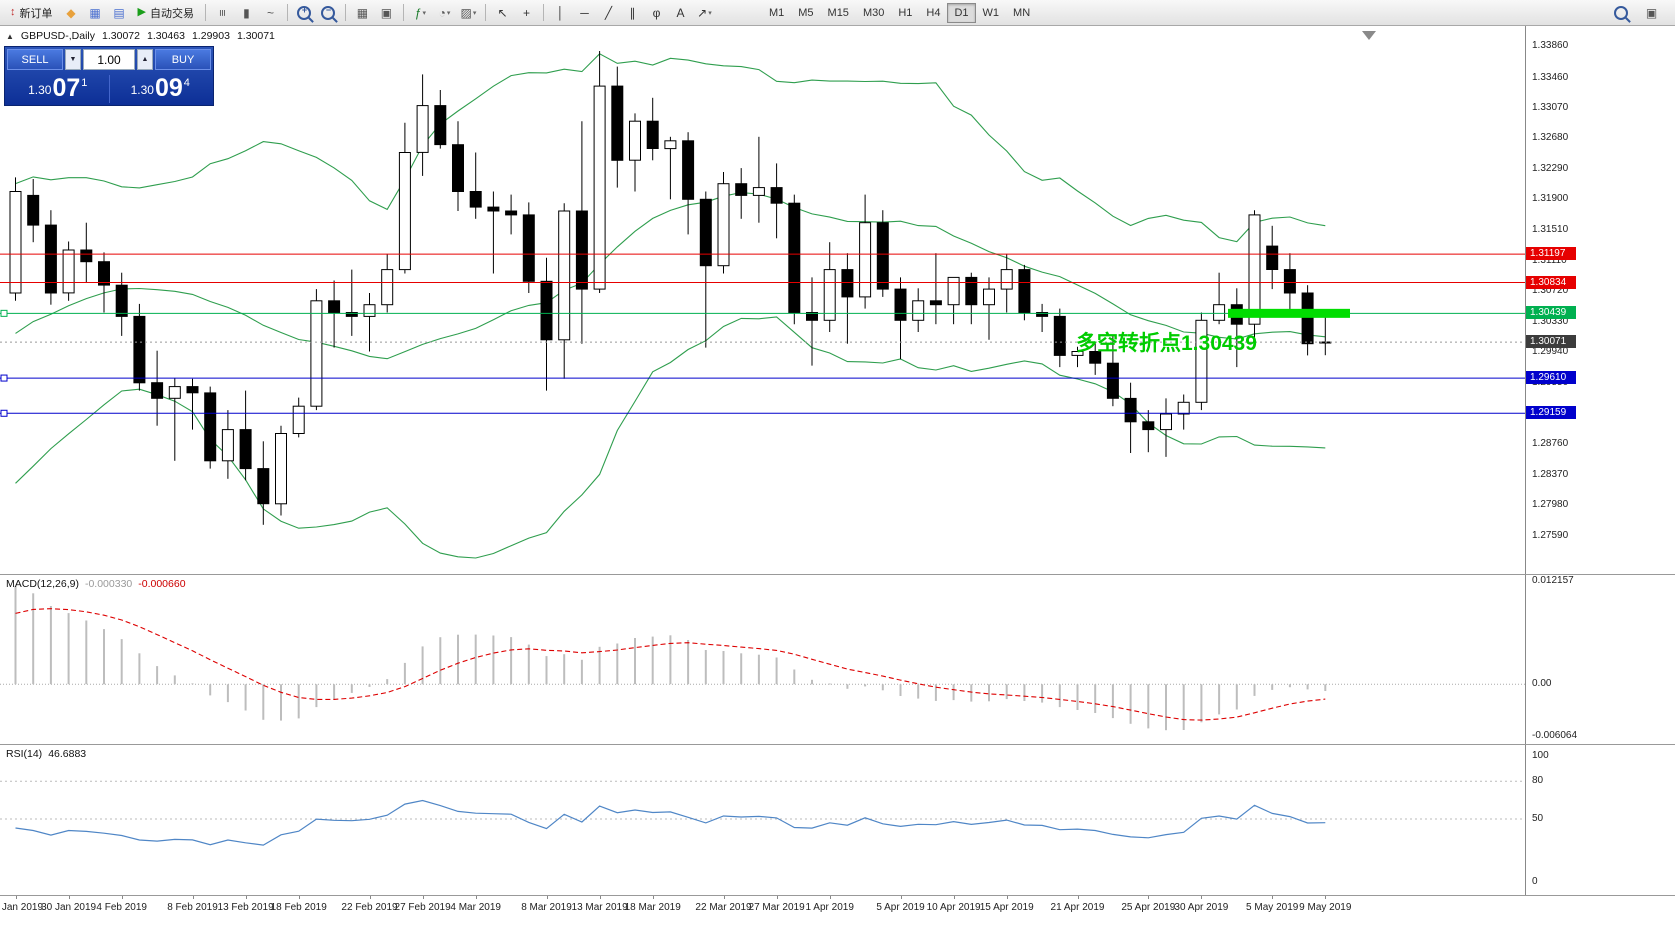  I want to click on date-label: 22 Feb 2019, so click(369, 907).